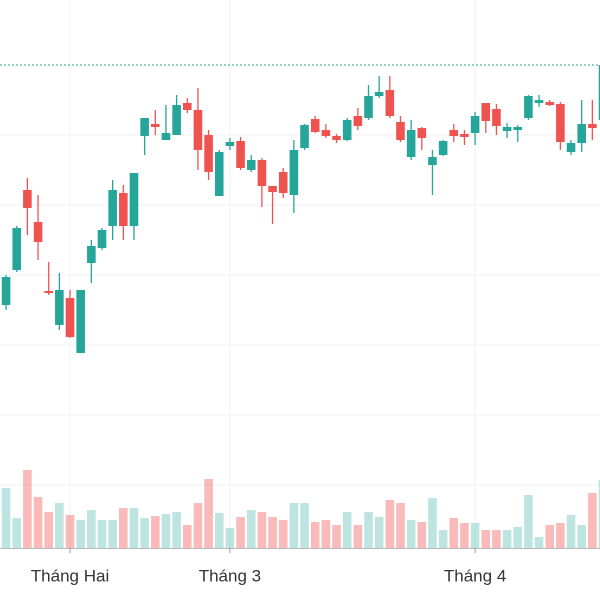  I want to click on x-tick-label: Tháng Hai, so click(70, 575).